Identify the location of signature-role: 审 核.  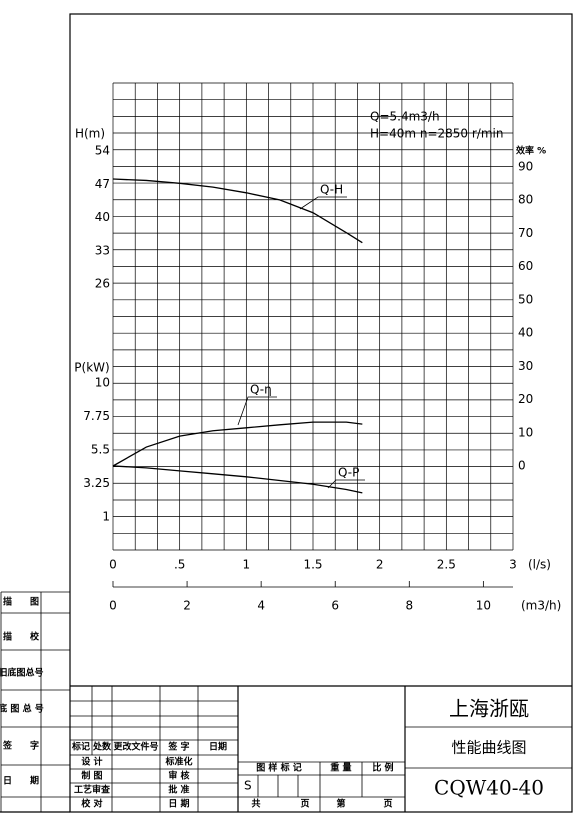
(178, 776).